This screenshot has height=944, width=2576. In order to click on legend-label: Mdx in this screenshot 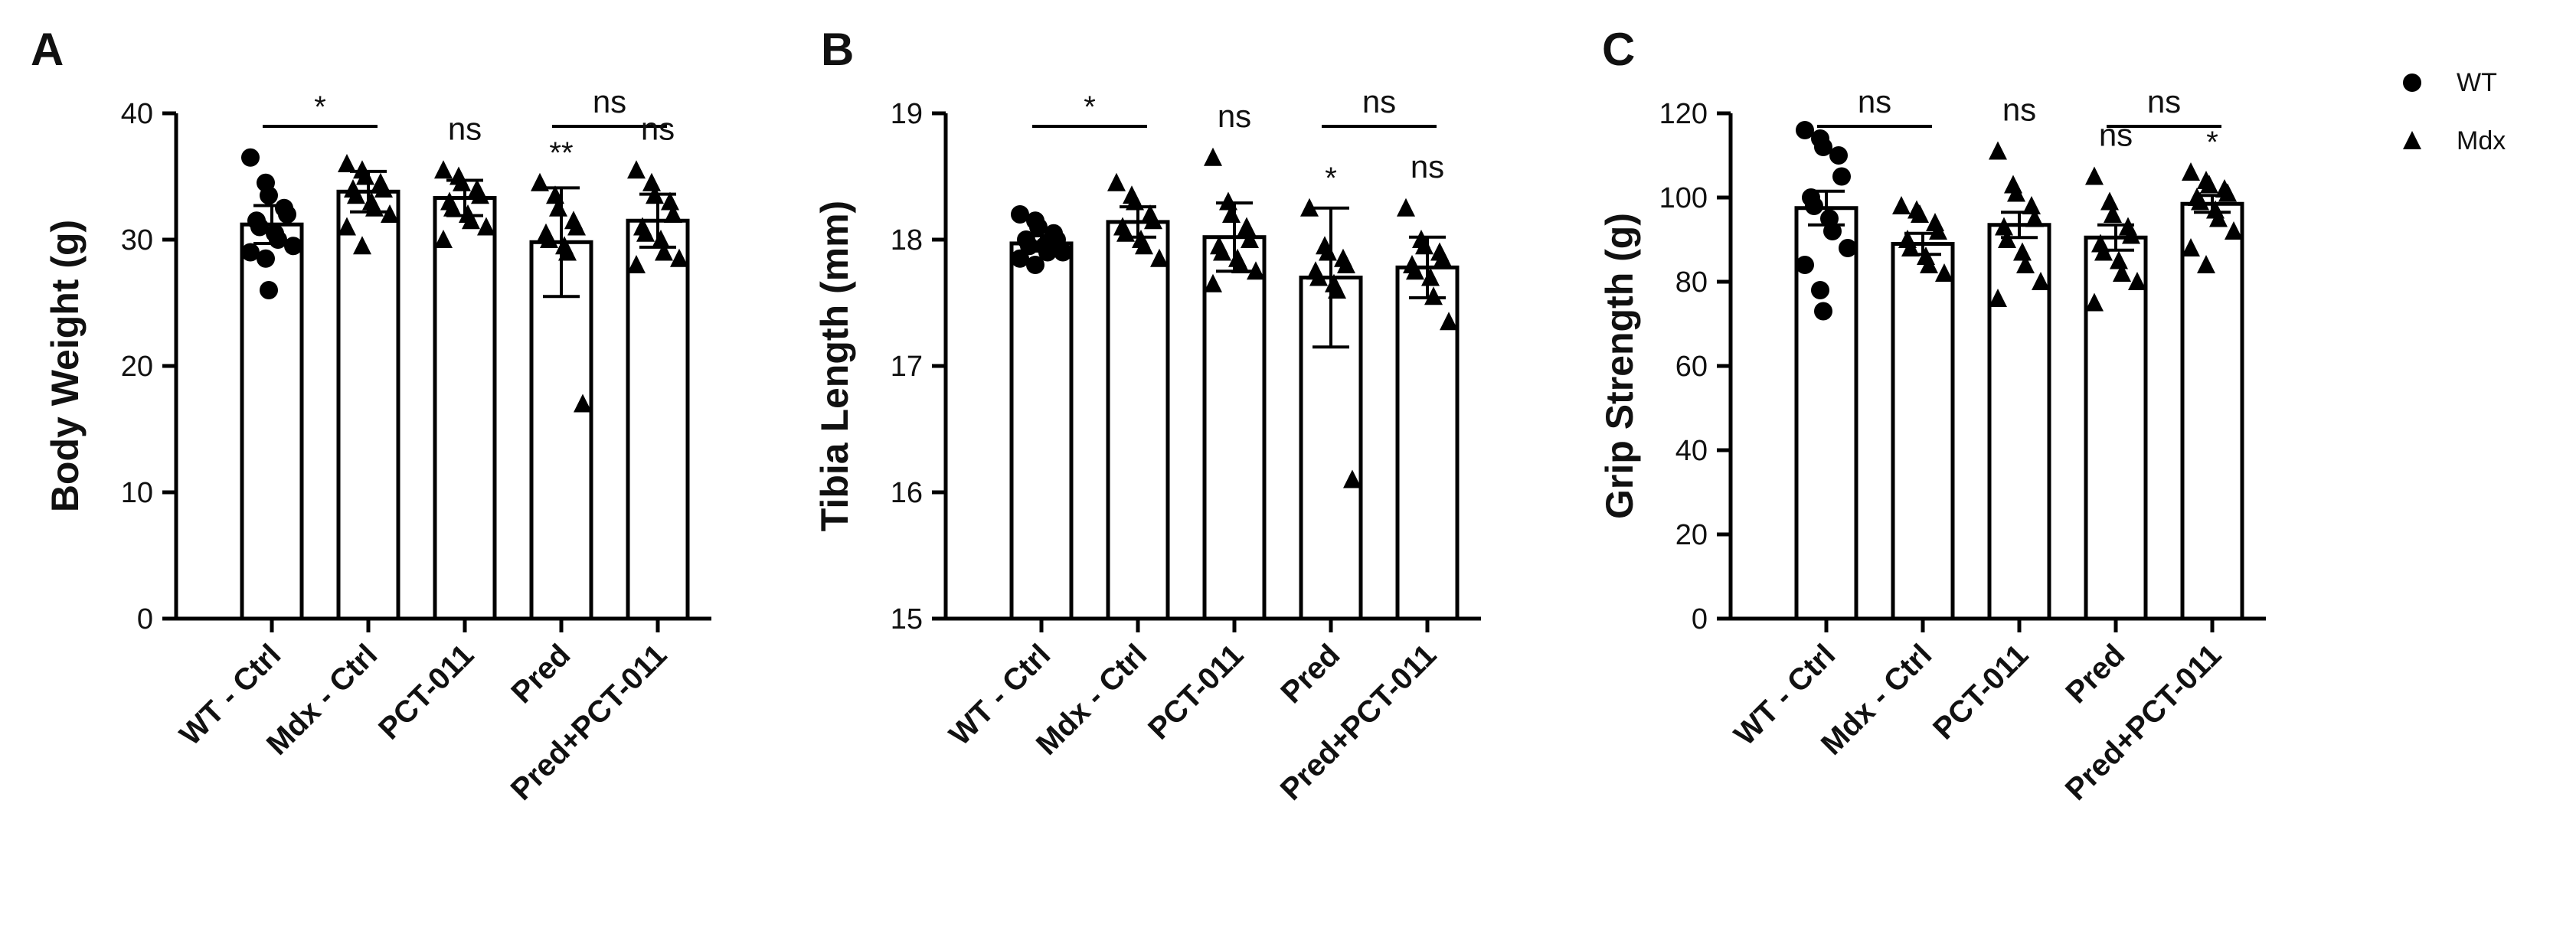, I will do `click(2481, 140)`.